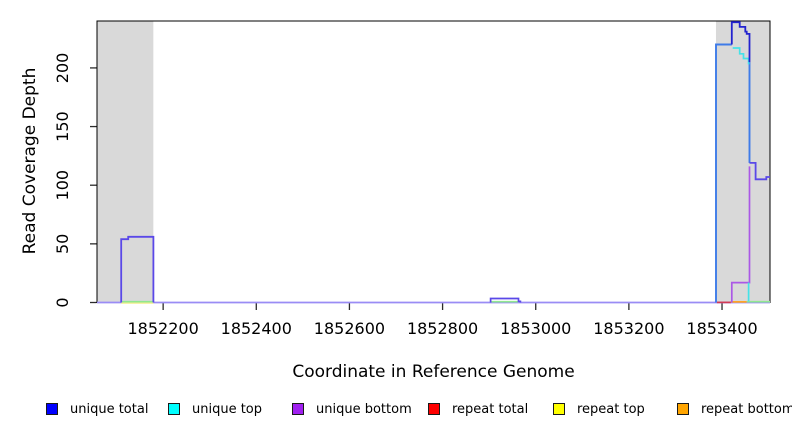 Image resolution: width=792 pixels, height=432 pixels. I want to click on x-tick-label: 1853200, so click(628, 328).